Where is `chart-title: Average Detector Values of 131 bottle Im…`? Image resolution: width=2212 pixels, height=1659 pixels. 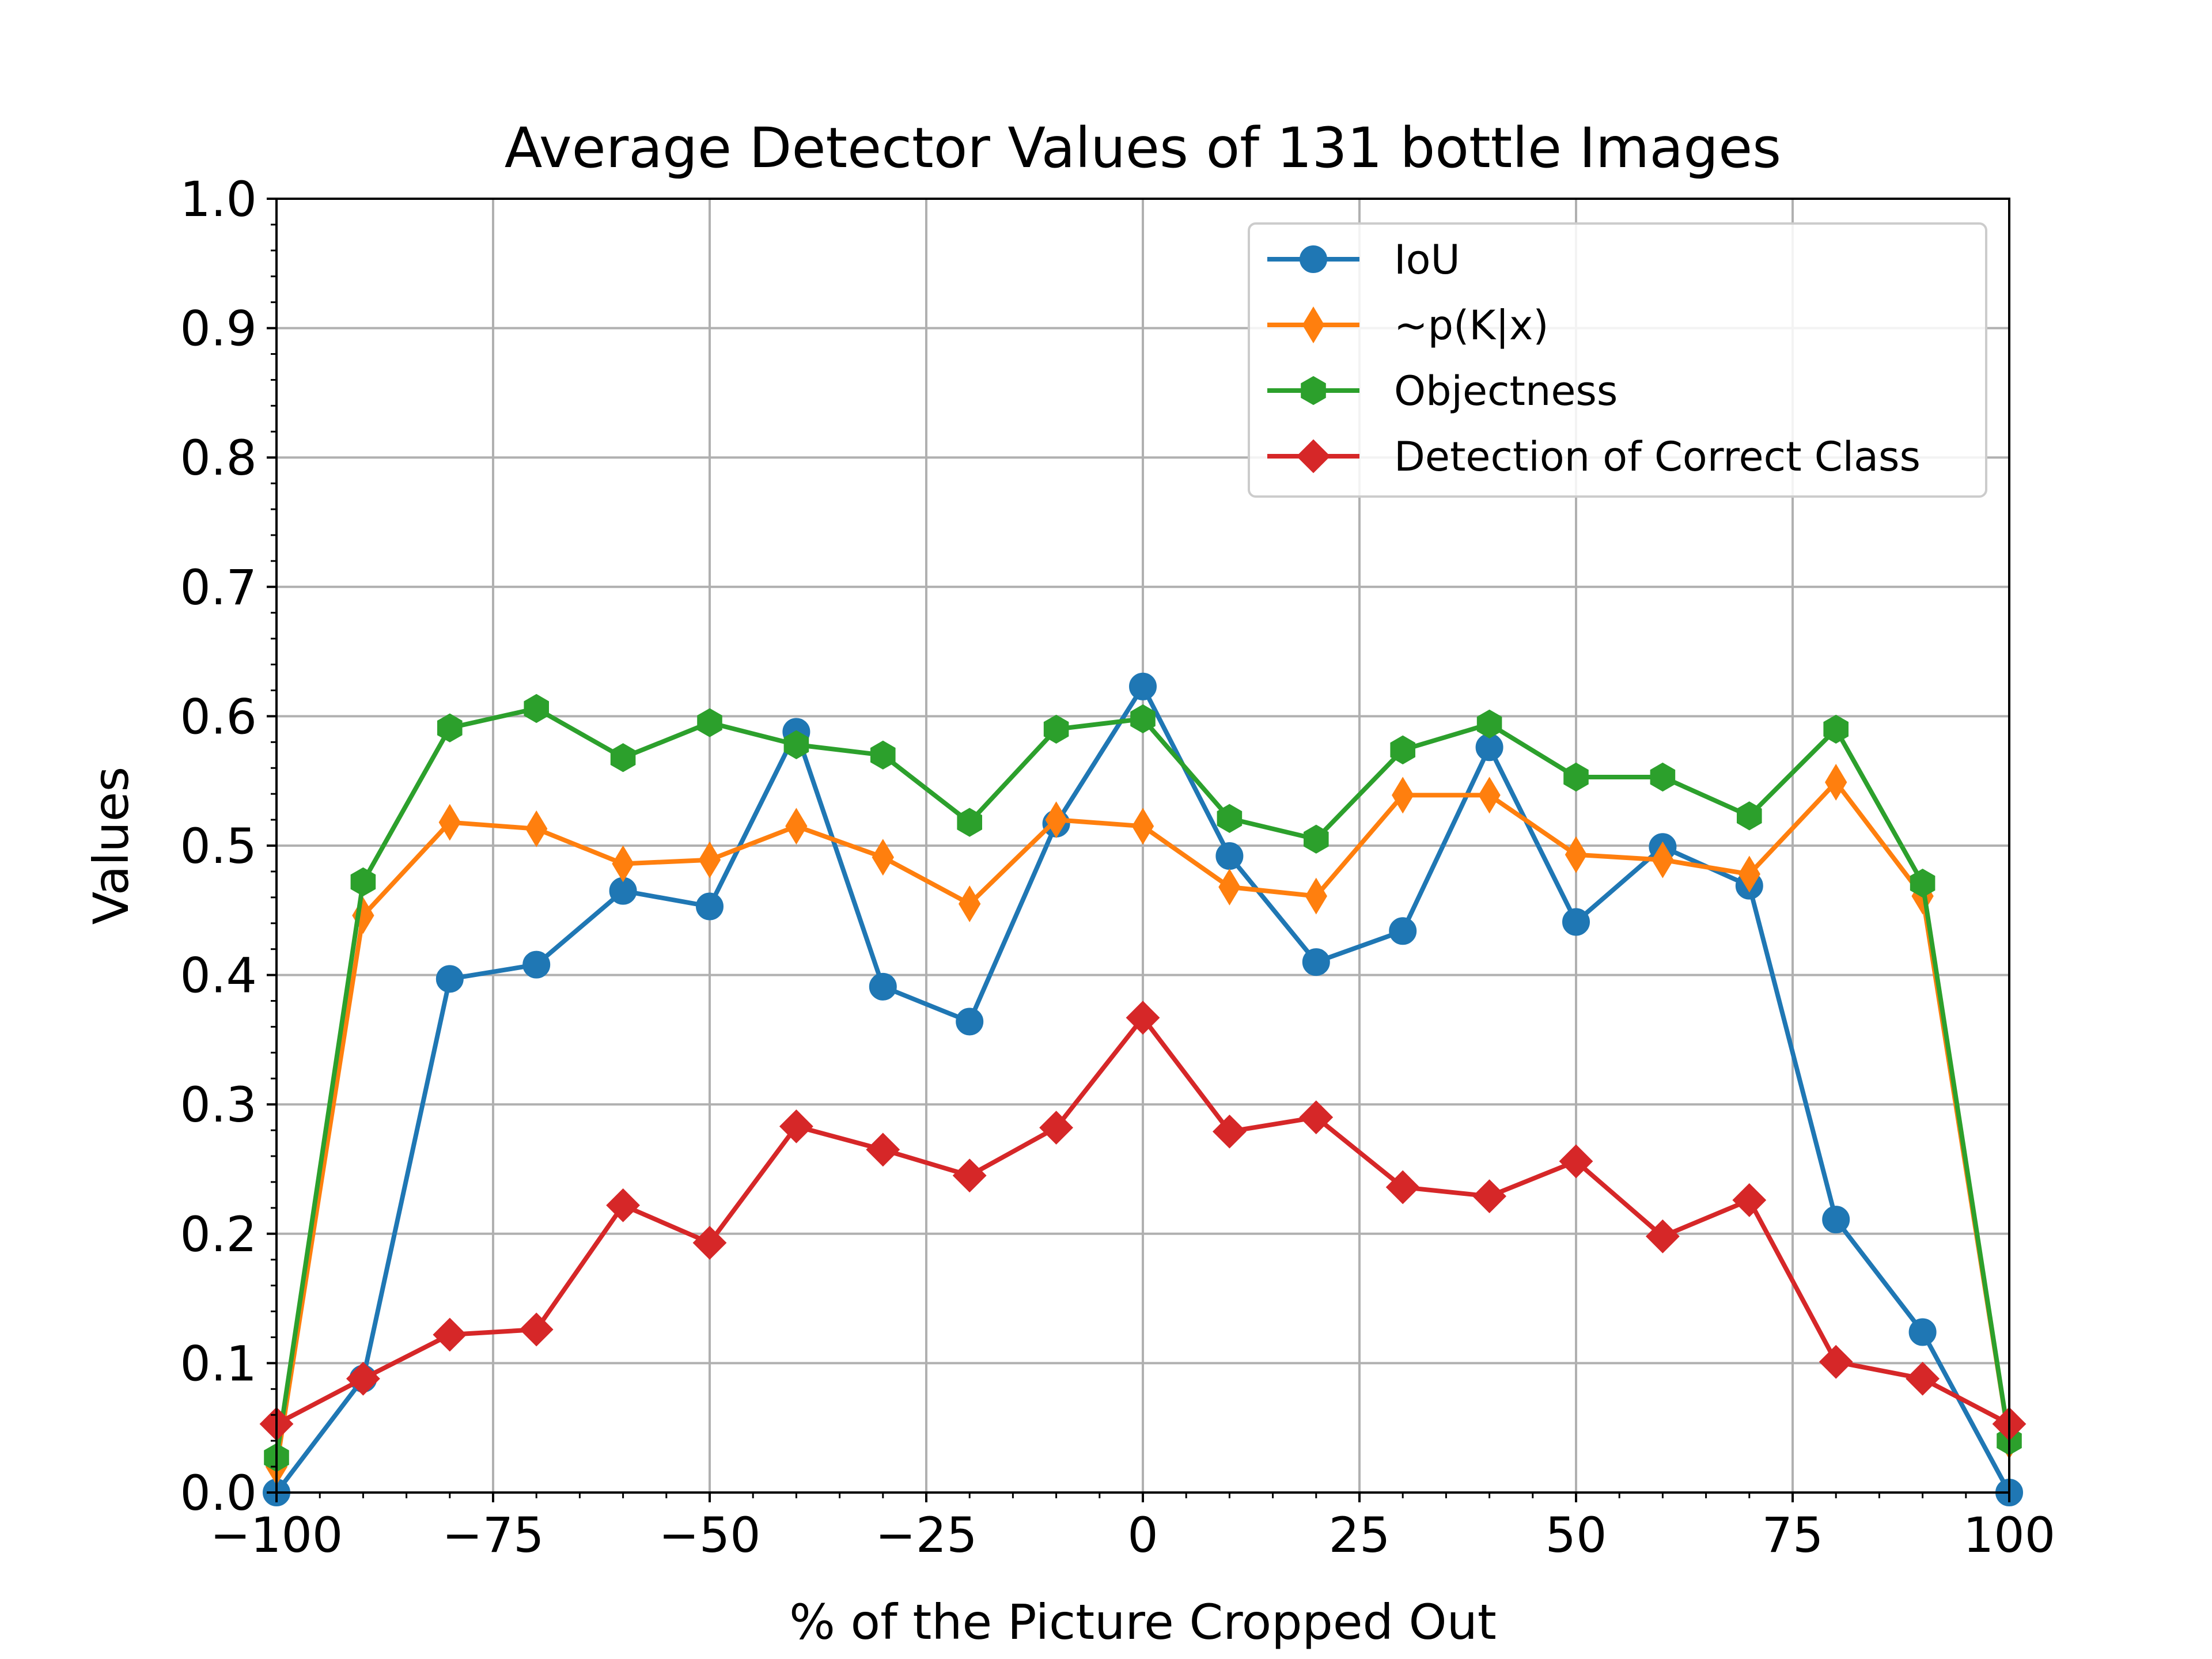
chart-title: Average Detector Values of 131 bottle Im… is located at coordinates (1143, 148).